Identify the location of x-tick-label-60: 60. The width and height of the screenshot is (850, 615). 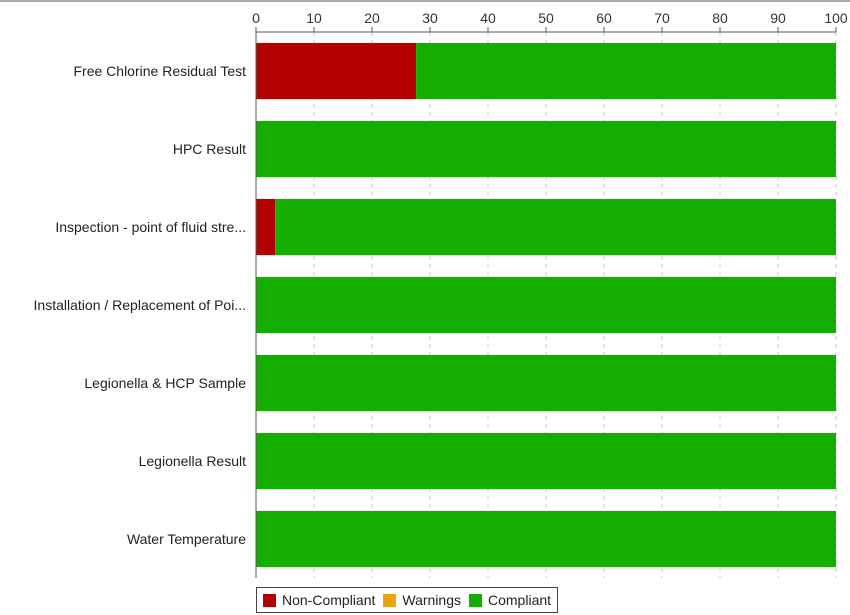
(604, 18).